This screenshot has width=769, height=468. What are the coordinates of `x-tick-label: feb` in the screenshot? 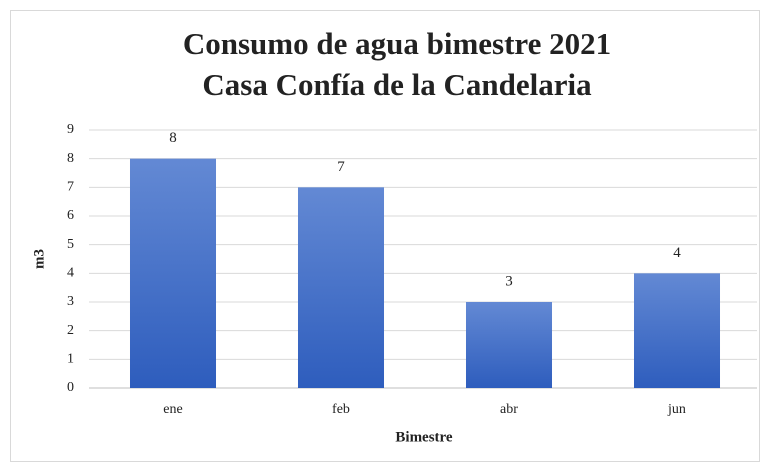 It's located at (341, 409).